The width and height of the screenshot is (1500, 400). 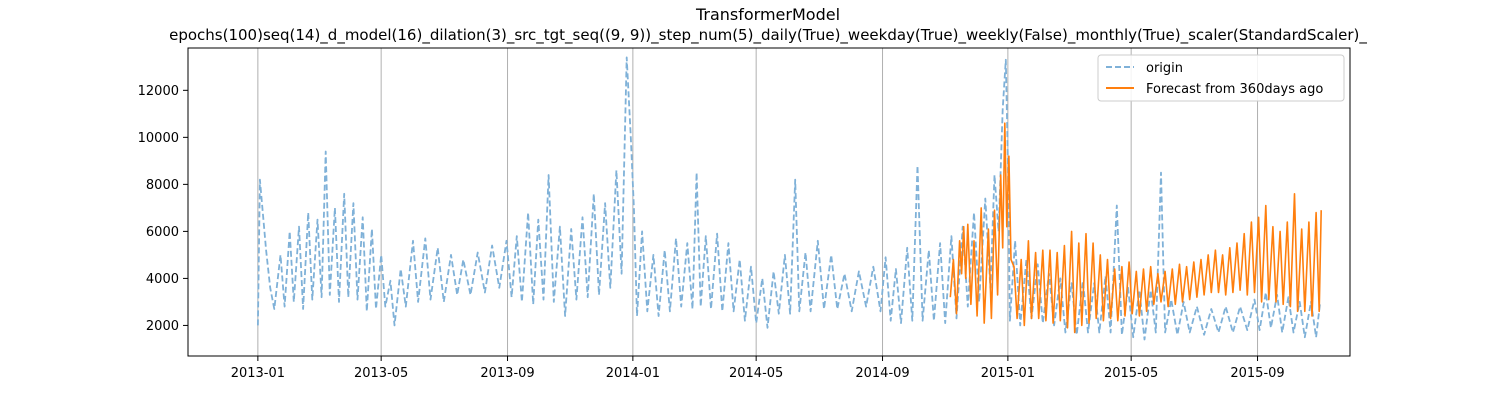 What do you see at coordinates (162, 185) in the screenshot?
I see `y-tick-label-8000: 8000` at bounding box center [162, 185].